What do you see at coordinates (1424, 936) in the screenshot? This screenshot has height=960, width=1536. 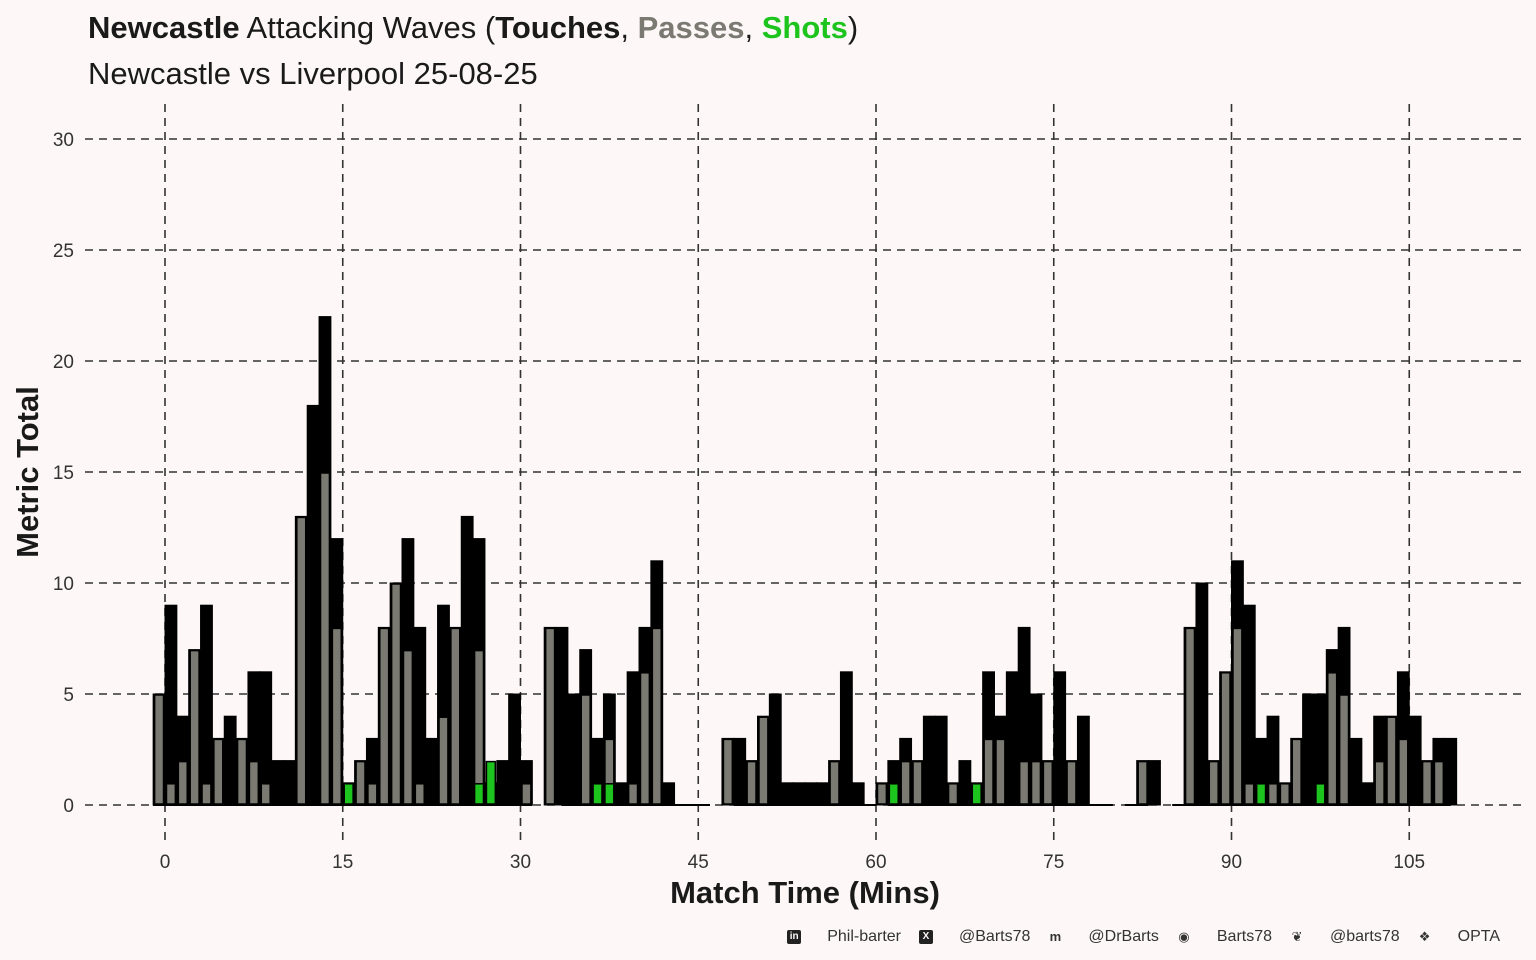 I see `dropbox-icon: ❖` at bounding box center [1424, 936].